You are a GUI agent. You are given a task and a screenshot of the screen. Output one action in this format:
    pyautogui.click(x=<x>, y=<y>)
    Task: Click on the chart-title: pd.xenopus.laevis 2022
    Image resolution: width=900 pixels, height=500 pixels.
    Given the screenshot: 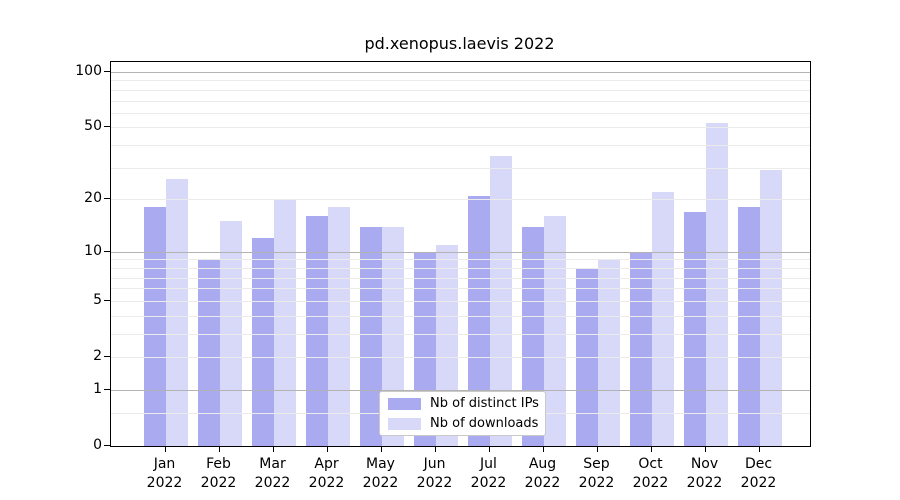 What is the action you would take?
    pyautogui.click(x=459, y=43)
    